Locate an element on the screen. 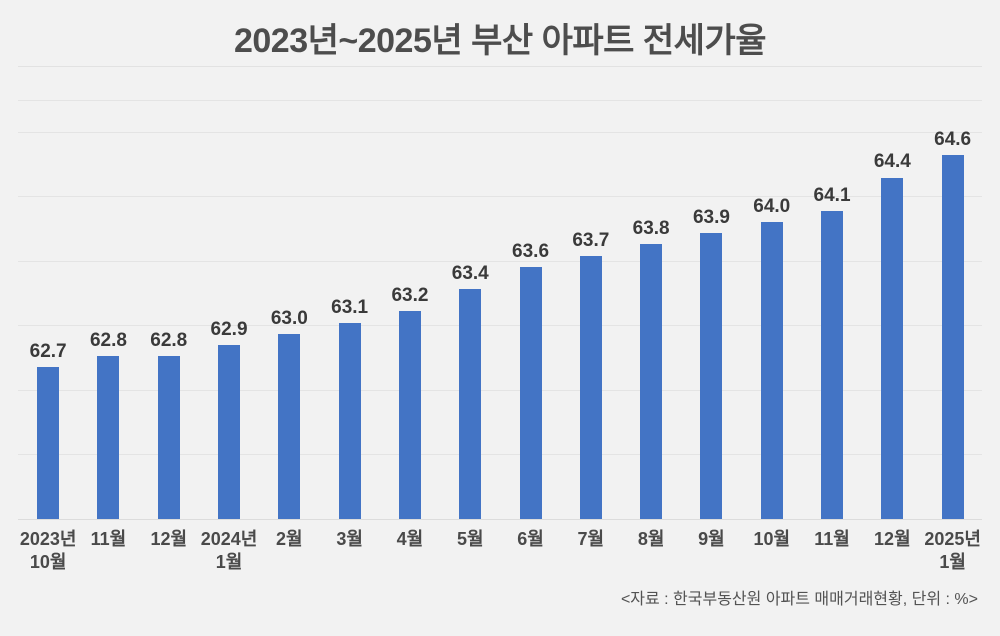 The height and width of the screenshot is (636, 1000). x-axis-label: 3월 is located at coordinates (349, 539).